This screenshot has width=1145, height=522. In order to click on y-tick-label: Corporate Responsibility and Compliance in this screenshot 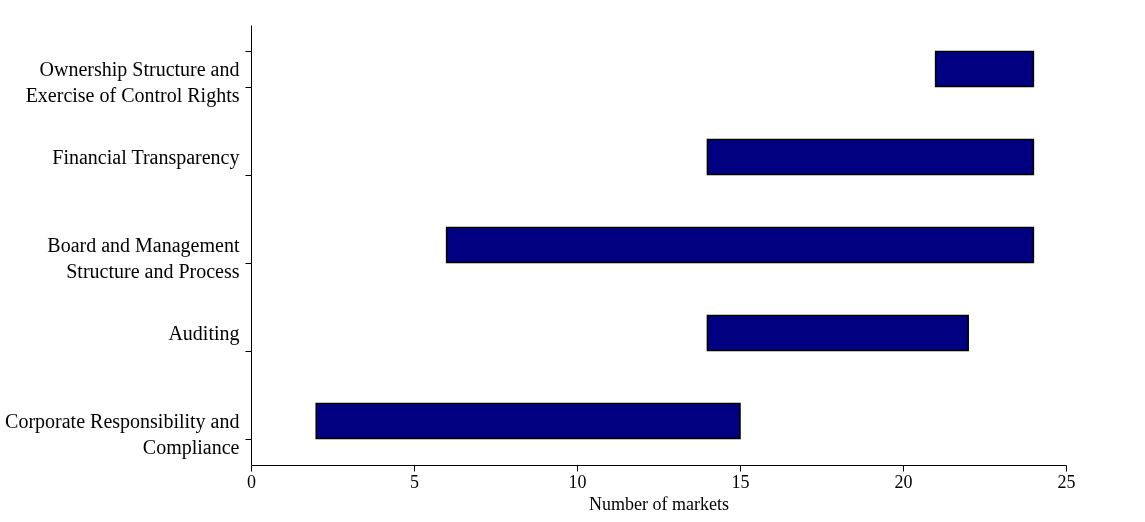, I will do `click(122, 434)`.